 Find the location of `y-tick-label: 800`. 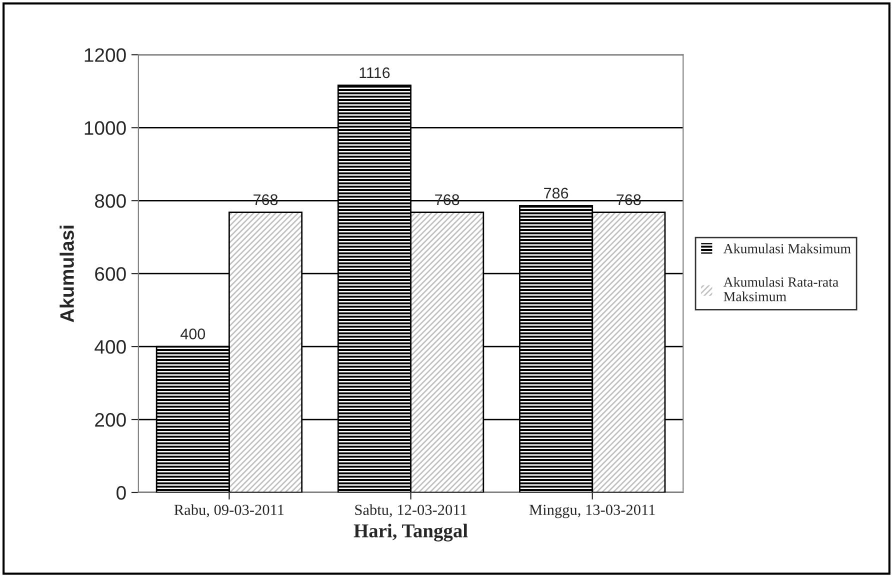

y-tick-label: 800 is located at coordinates (110, 201).